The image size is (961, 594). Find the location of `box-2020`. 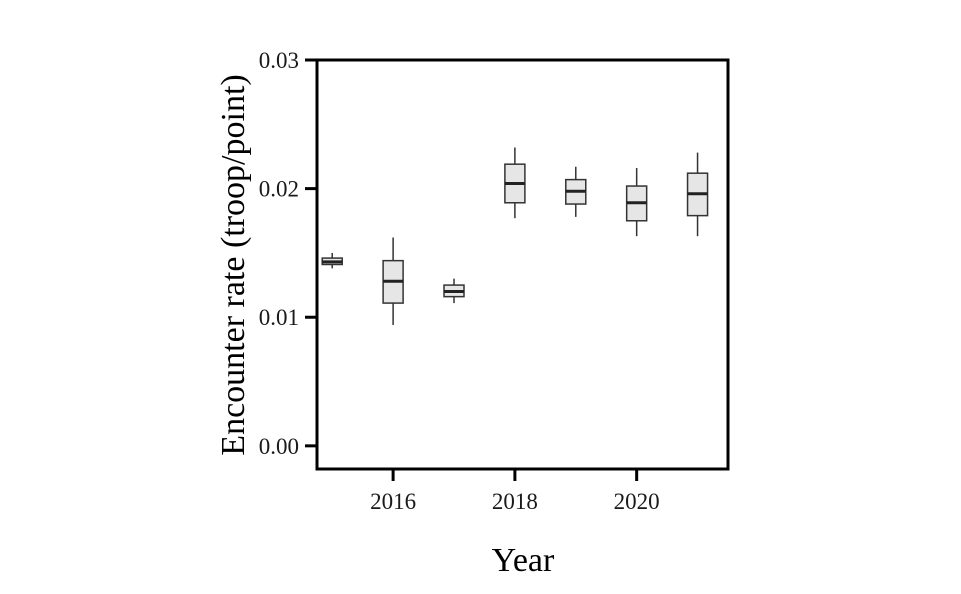

box-2020 is located at coordinates (636, 202).